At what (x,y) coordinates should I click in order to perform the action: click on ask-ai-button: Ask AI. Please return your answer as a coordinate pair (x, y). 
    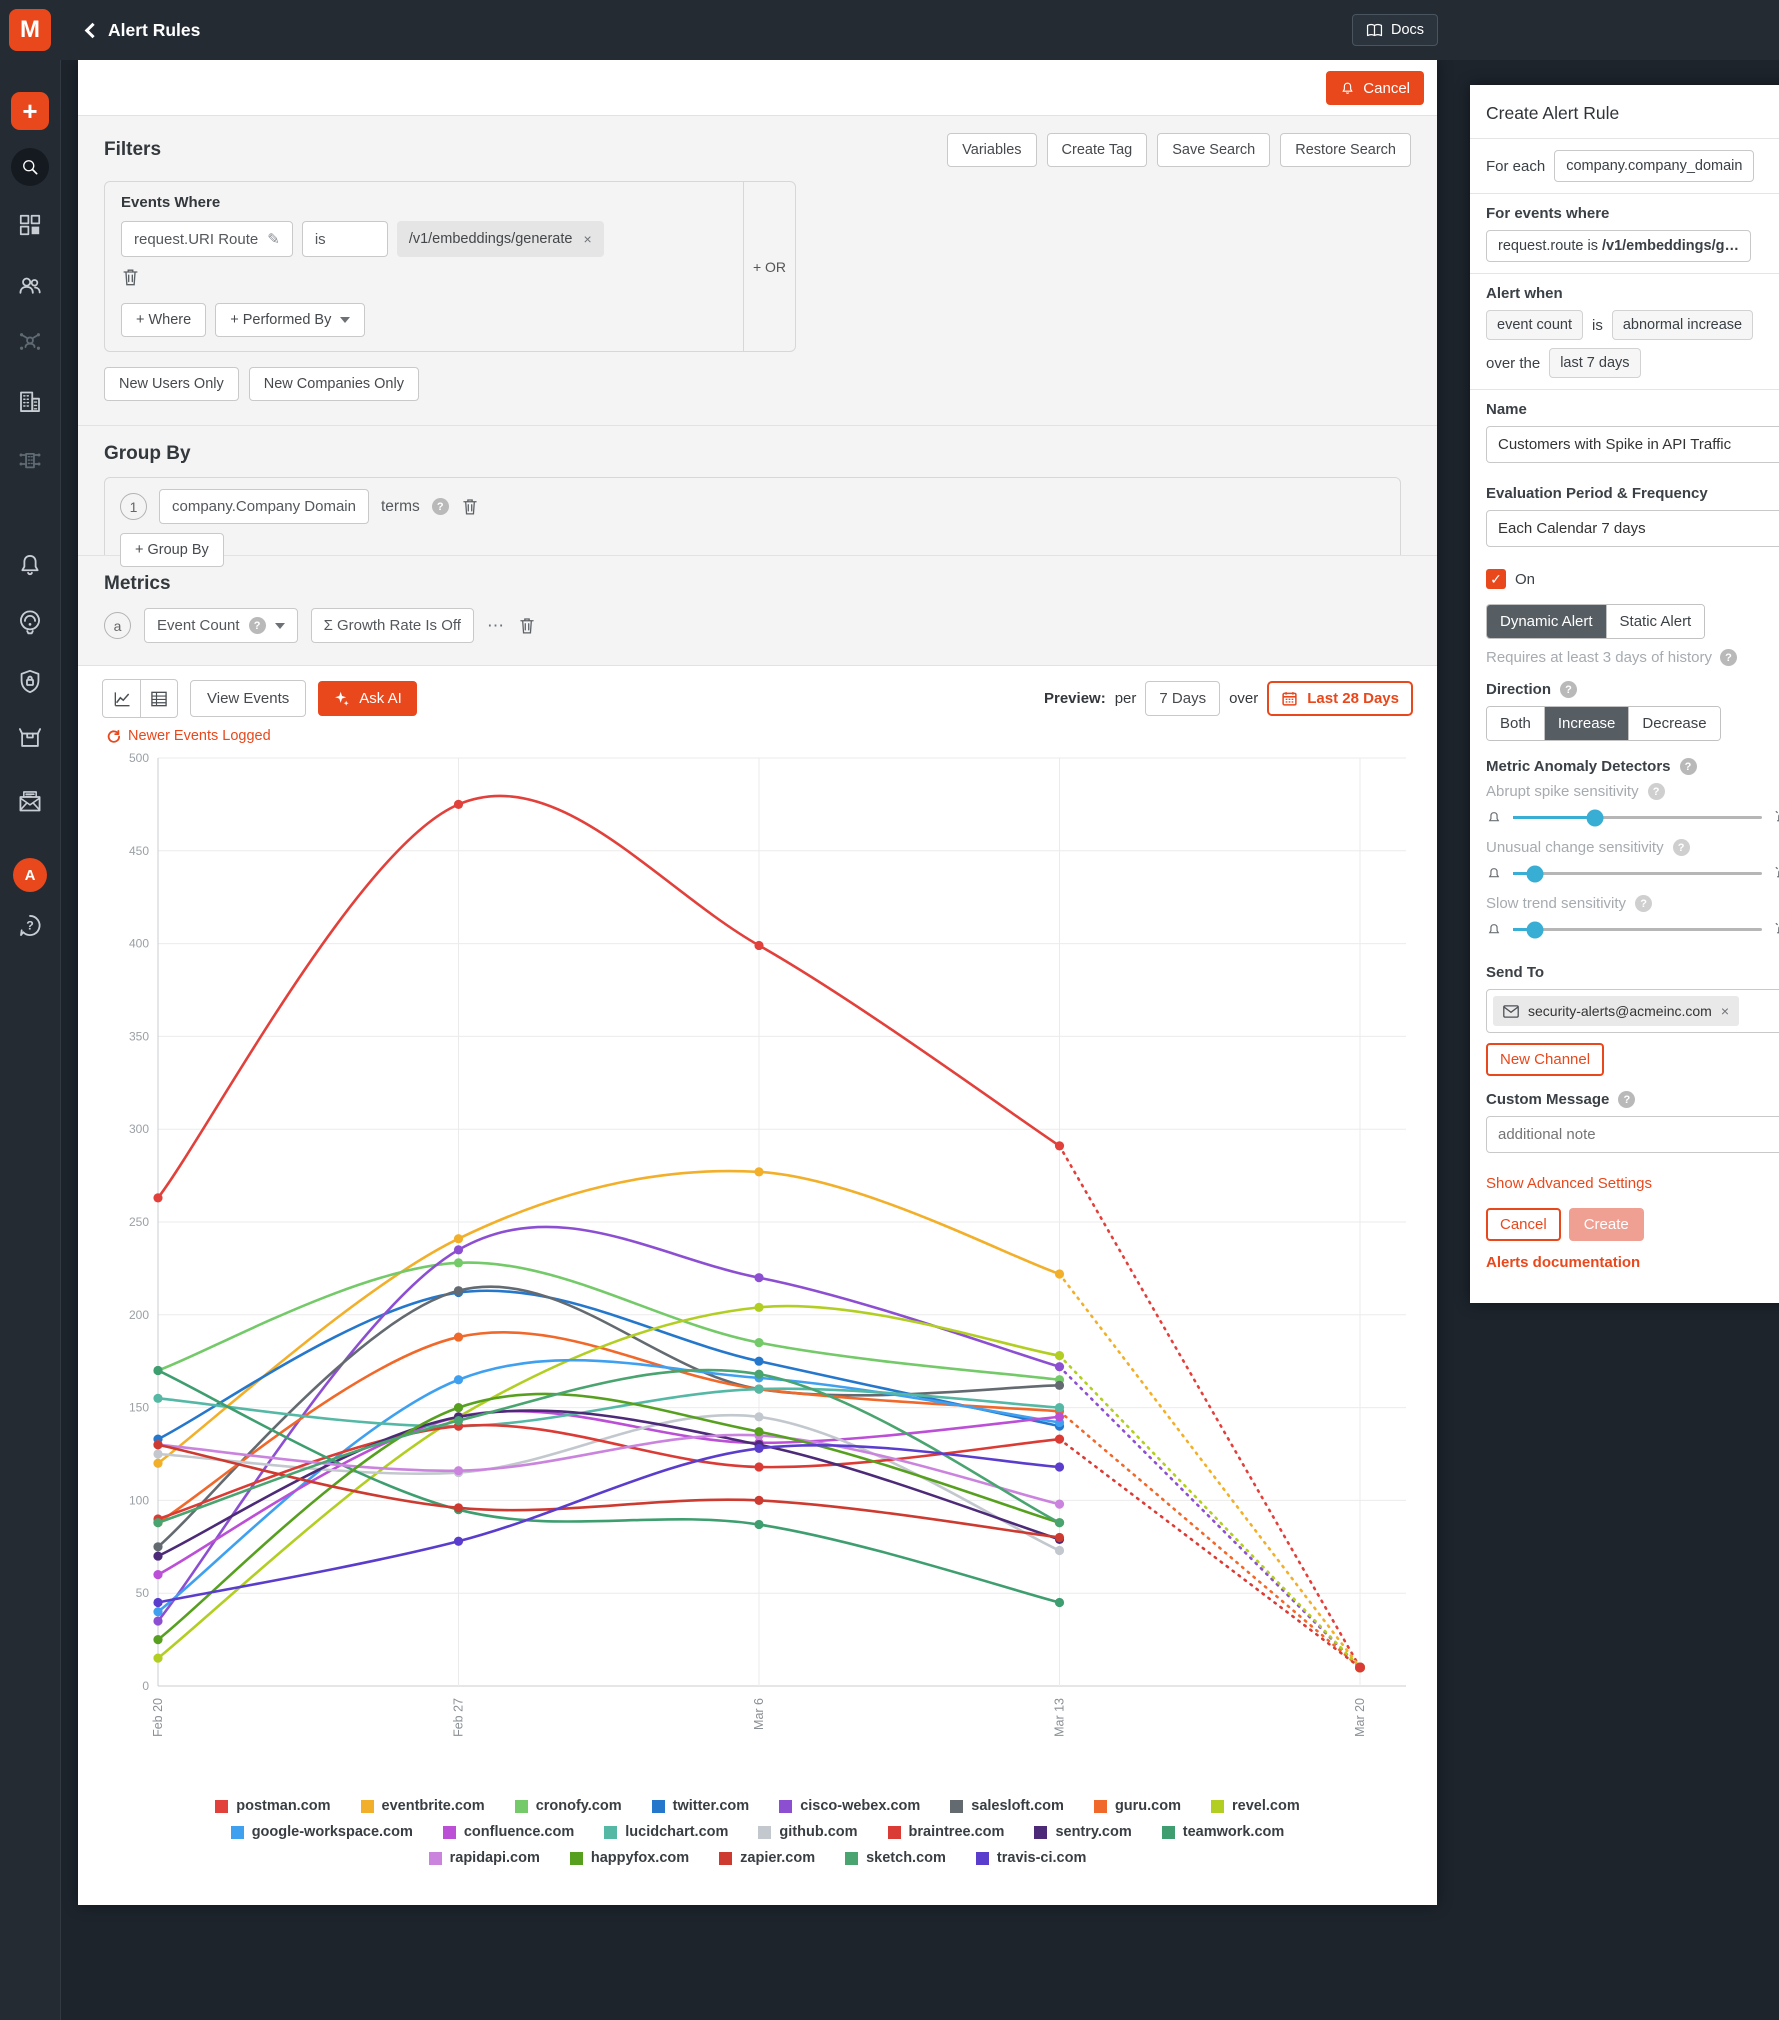
    Looking at the image, I should click on (367, 698).